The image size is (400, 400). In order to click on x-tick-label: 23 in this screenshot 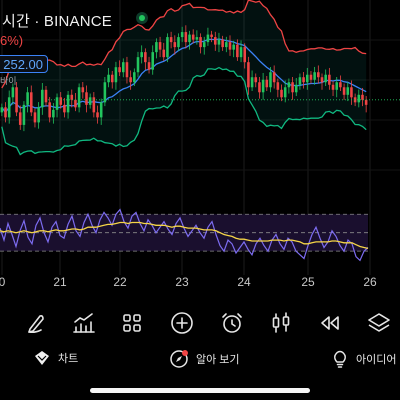, I will do `click(182, 282)`.